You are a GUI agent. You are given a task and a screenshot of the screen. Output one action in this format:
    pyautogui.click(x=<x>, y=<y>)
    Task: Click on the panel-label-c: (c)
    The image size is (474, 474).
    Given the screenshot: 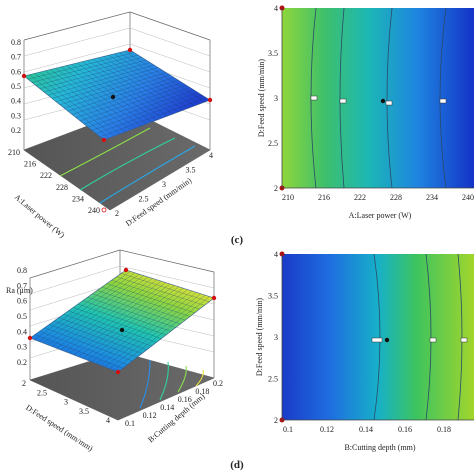 What is the action you would take?
    pyautogui.click(x=237, y=240)
    